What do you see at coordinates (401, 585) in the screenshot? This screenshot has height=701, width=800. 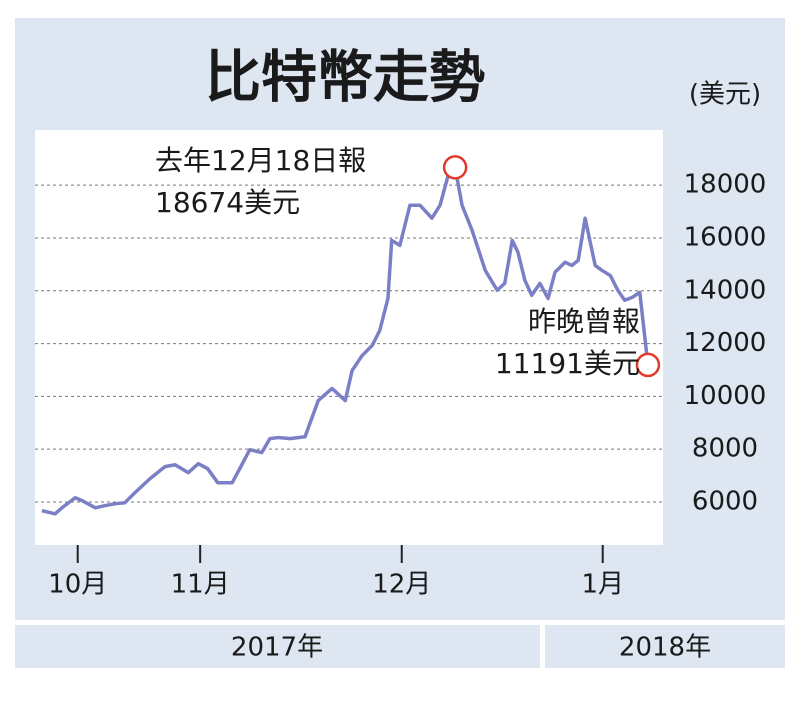 I see `x-tick-label: 12月` at bounding box center [401, 585].